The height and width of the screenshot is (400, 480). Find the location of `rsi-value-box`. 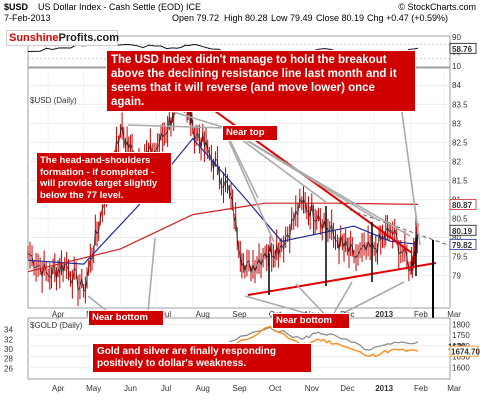

rsi-value-box is located at coordinates (463, 48).